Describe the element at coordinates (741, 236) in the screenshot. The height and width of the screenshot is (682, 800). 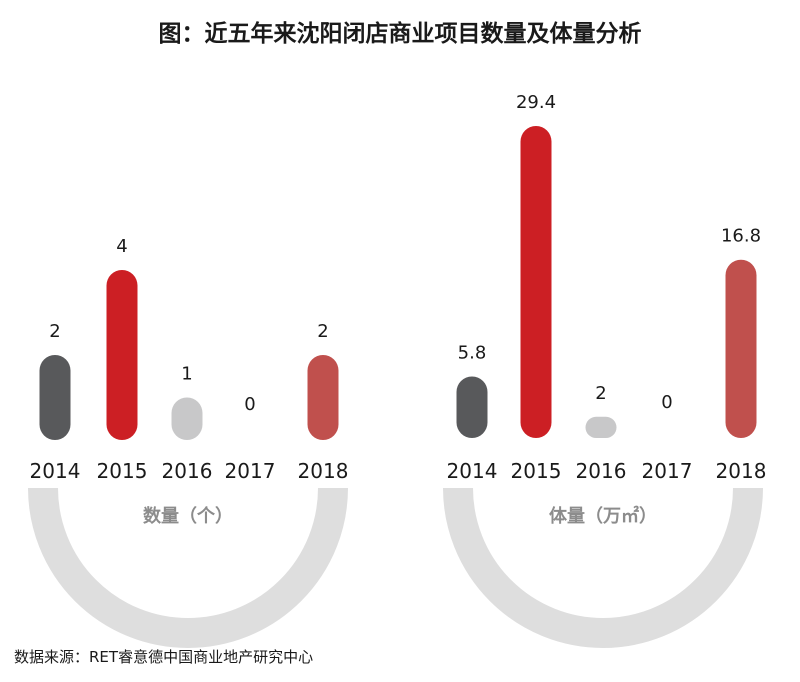
I see `value-label: 16.8` at that location.